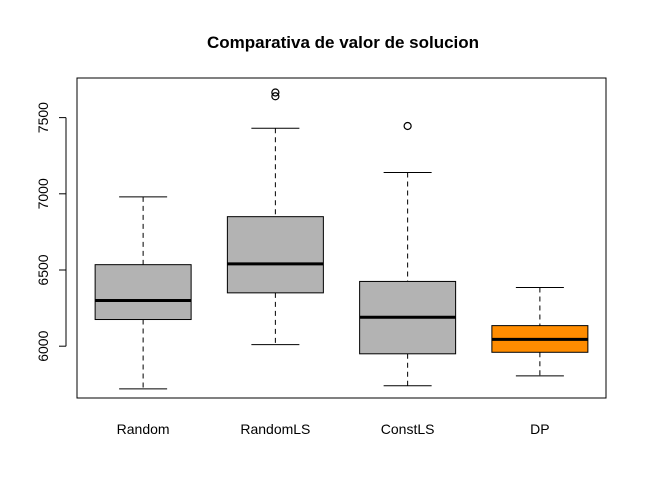 The image size is (647, 497). What do you see at coordinates (275, 429) in the screenshot?
I see `x-tick-label: RandomLS` at bounding box center [275, 429].